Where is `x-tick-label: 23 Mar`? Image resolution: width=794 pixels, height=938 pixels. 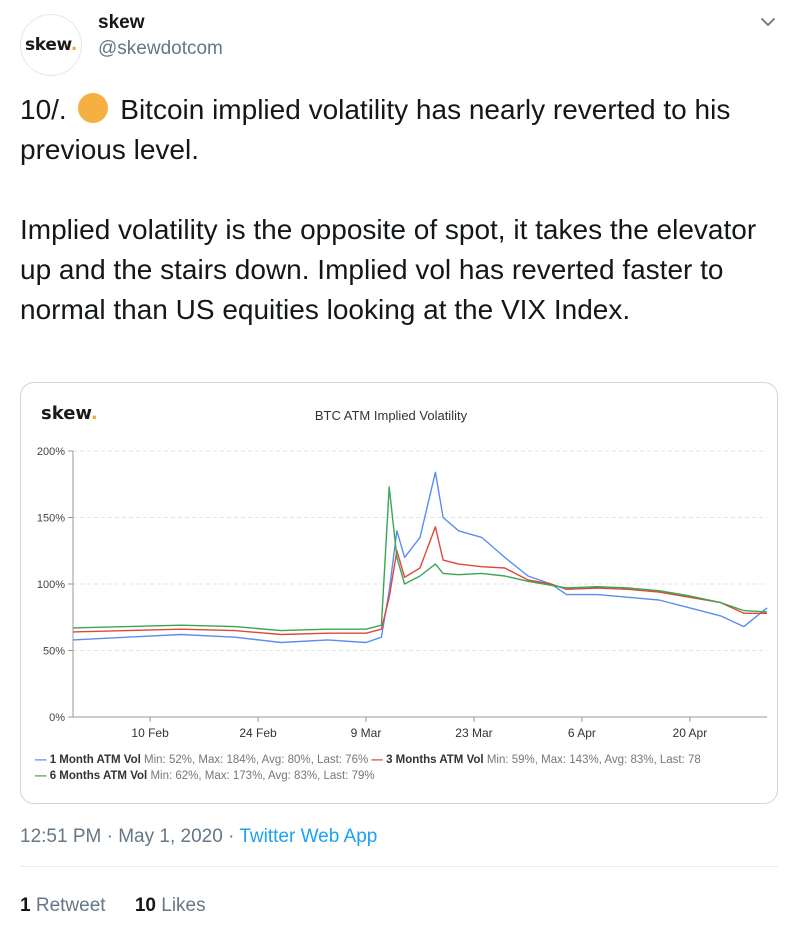 x-tick-label: 23 Mar is located at coordinates (473, 733).